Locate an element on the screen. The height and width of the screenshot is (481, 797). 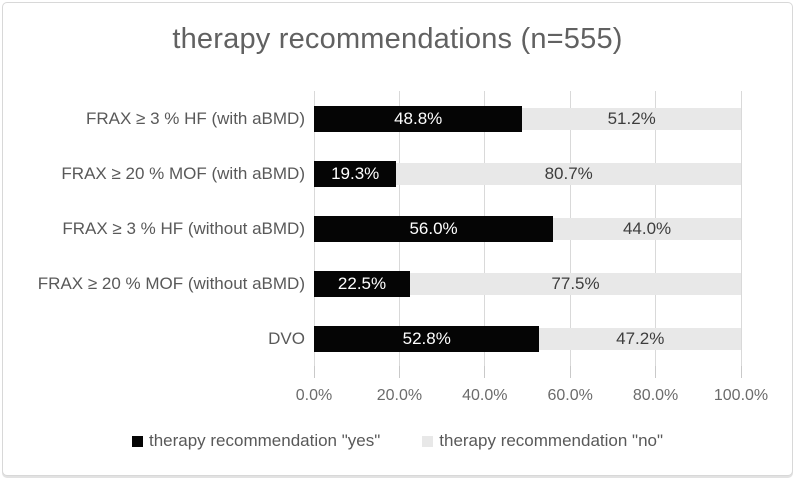
legend-label: therapy recommendation "no" is located at coordinates (551, 440).